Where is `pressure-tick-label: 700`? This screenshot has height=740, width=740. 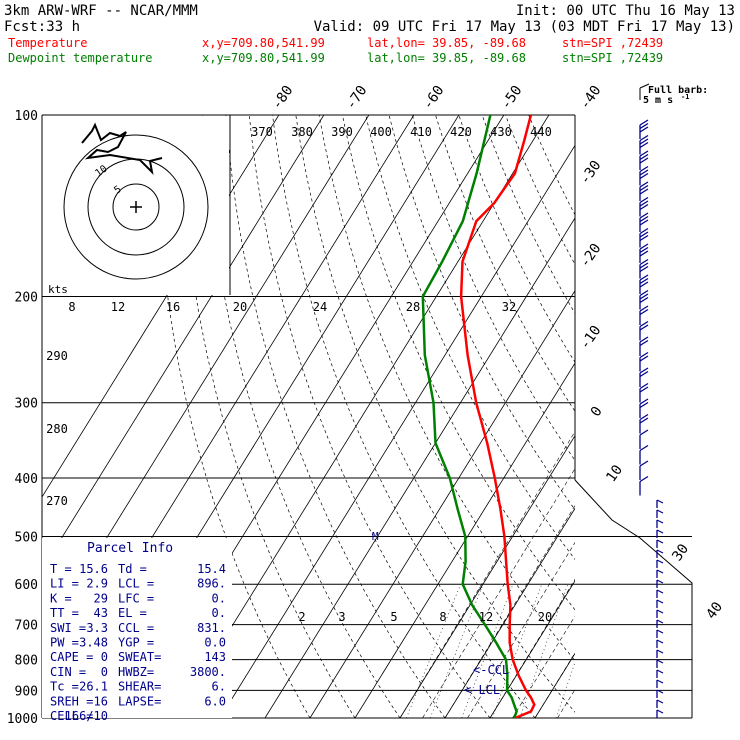 pressure-tick-label: 700 is located at coordinates (26, 626).